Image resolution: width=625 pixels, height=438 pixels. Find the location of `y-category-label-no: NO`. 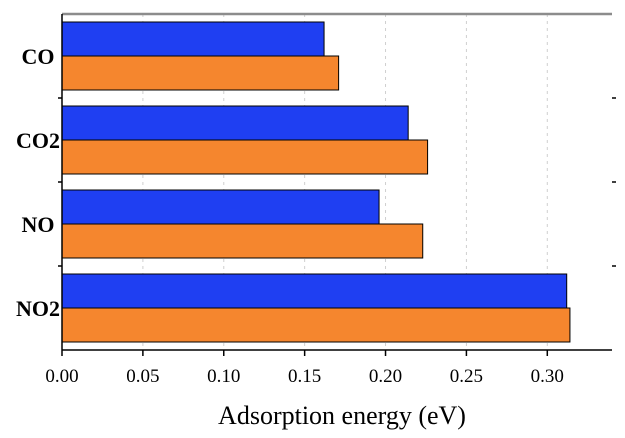

y-category-label-no: NO is located at coordinates (38, 224).